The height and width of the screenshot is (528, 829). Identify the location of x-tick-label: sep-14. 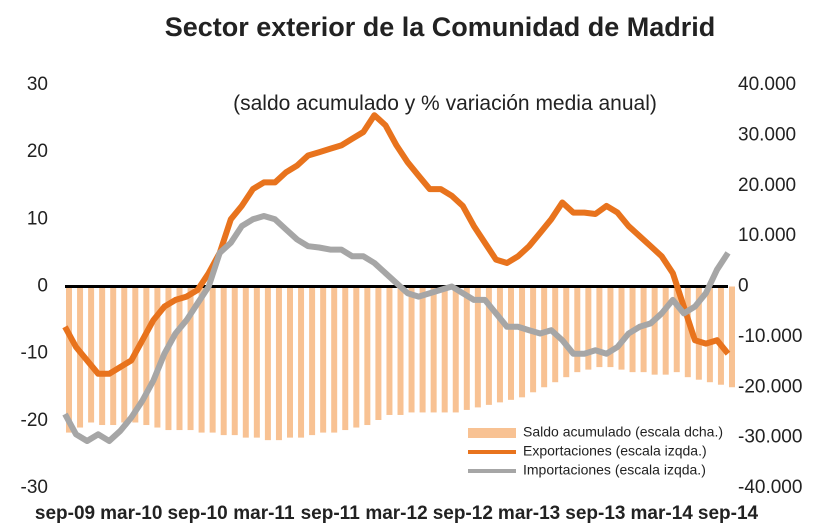
(728, 513).